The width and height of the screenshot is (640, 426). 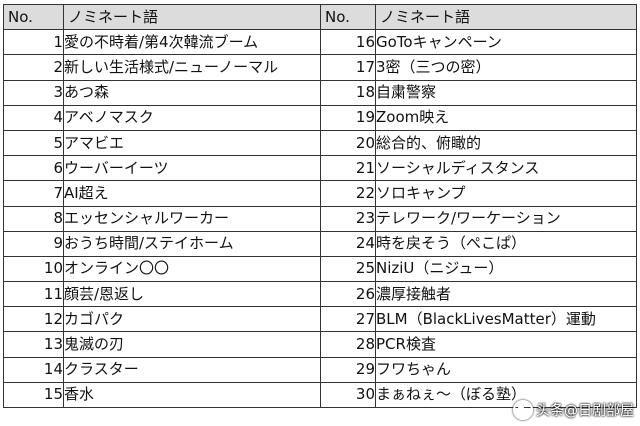 What do you see at coordinates (506, 193) in the screenshot?
I see `nominee-term-right: ソロキャンプ` at bounding box center [506, 193].